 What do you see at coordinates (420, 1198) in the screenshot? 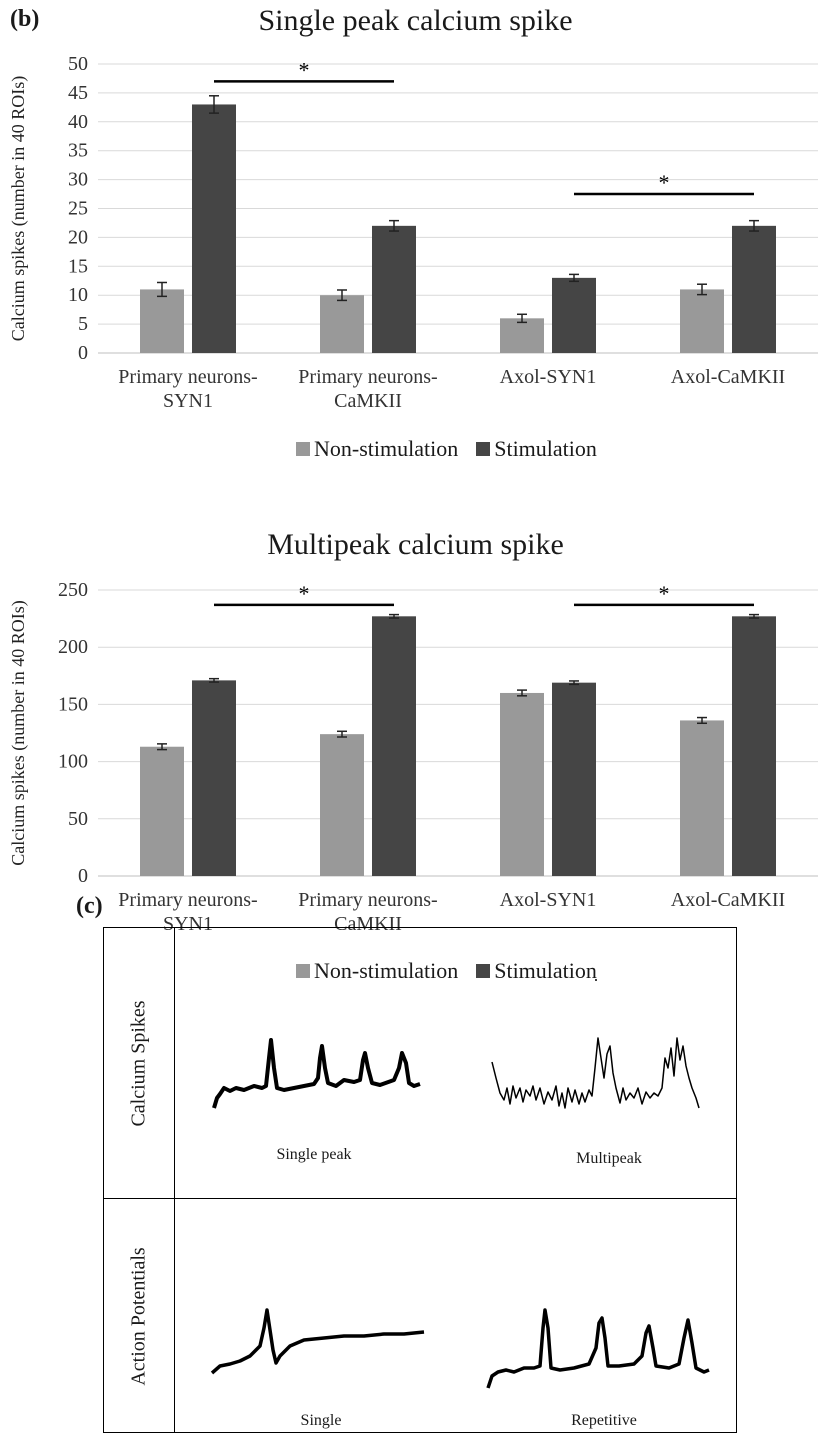
I see `table-row-divider` at bounding box center [420, 1198].